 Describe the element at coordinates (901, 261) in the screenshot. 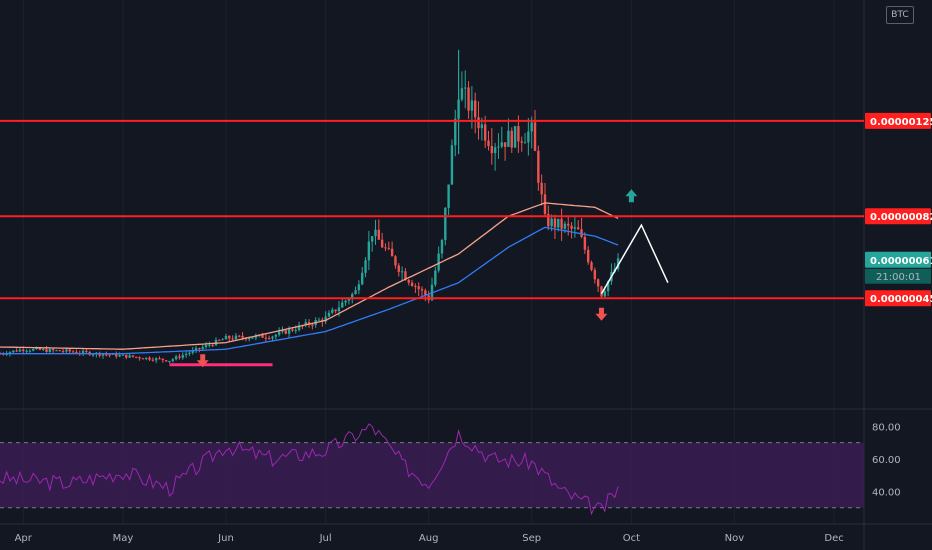

I see `current-price-label: 0.00000061` at that location.